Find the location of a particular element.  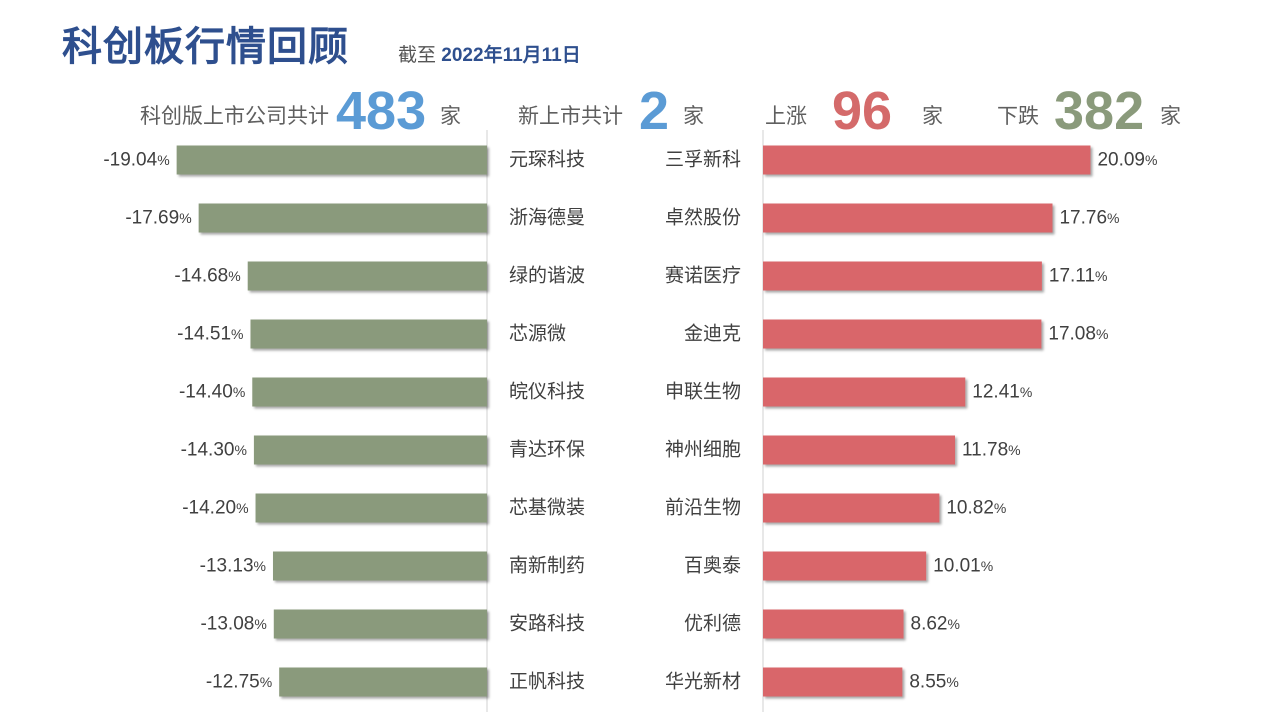

gainer-value-label: 20.09% is located at coordinates (1127, 160).